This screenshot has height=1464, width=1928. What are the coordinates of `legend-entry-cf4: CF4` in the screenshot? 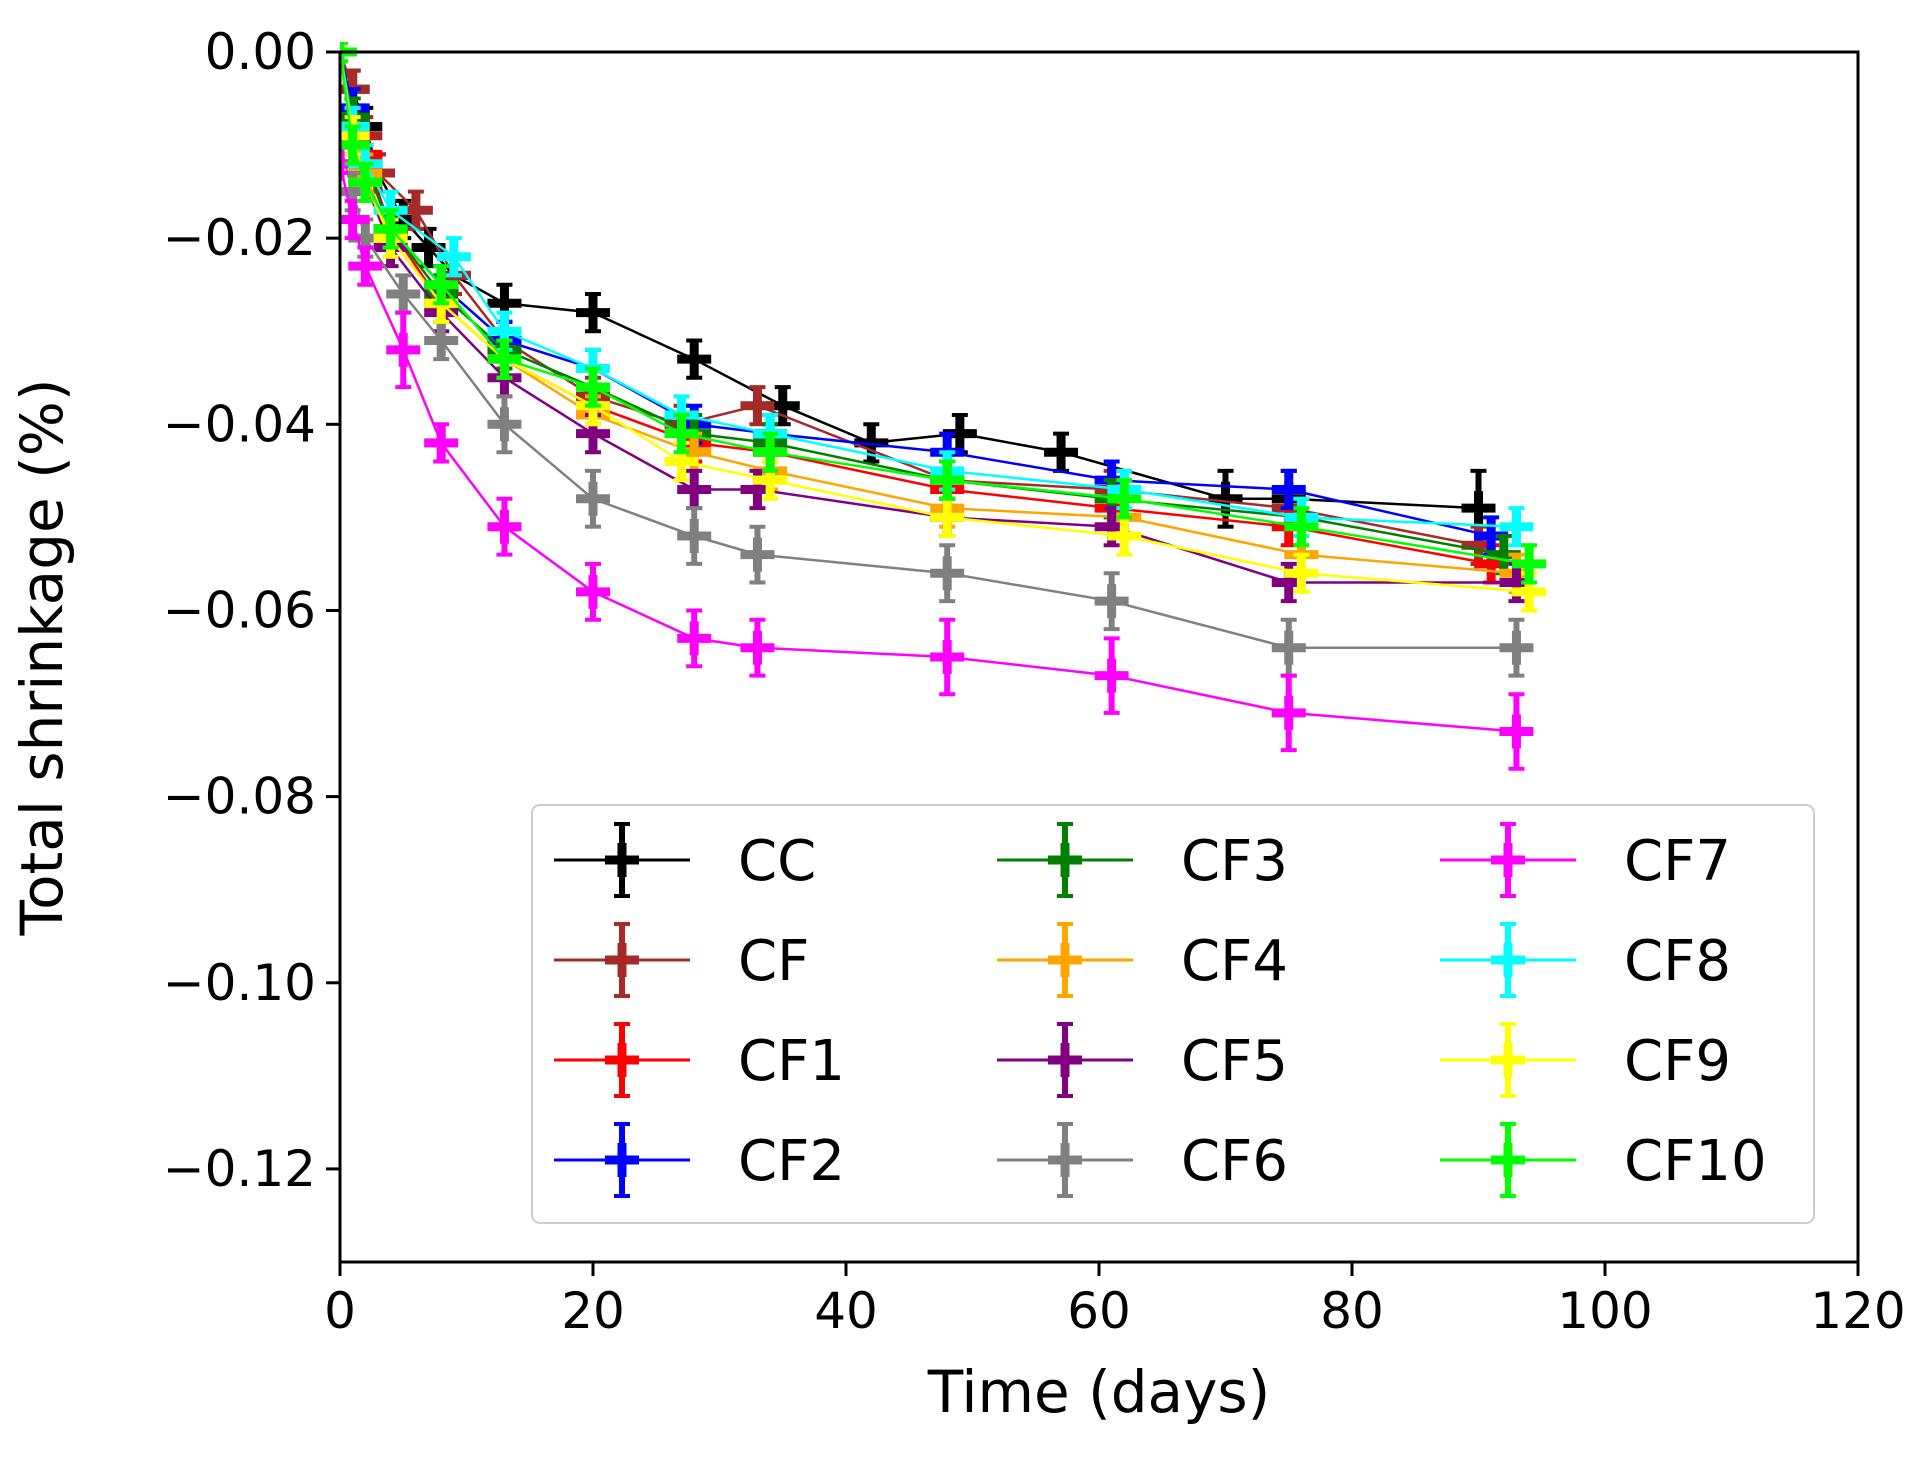 It's located at (1142, 960).